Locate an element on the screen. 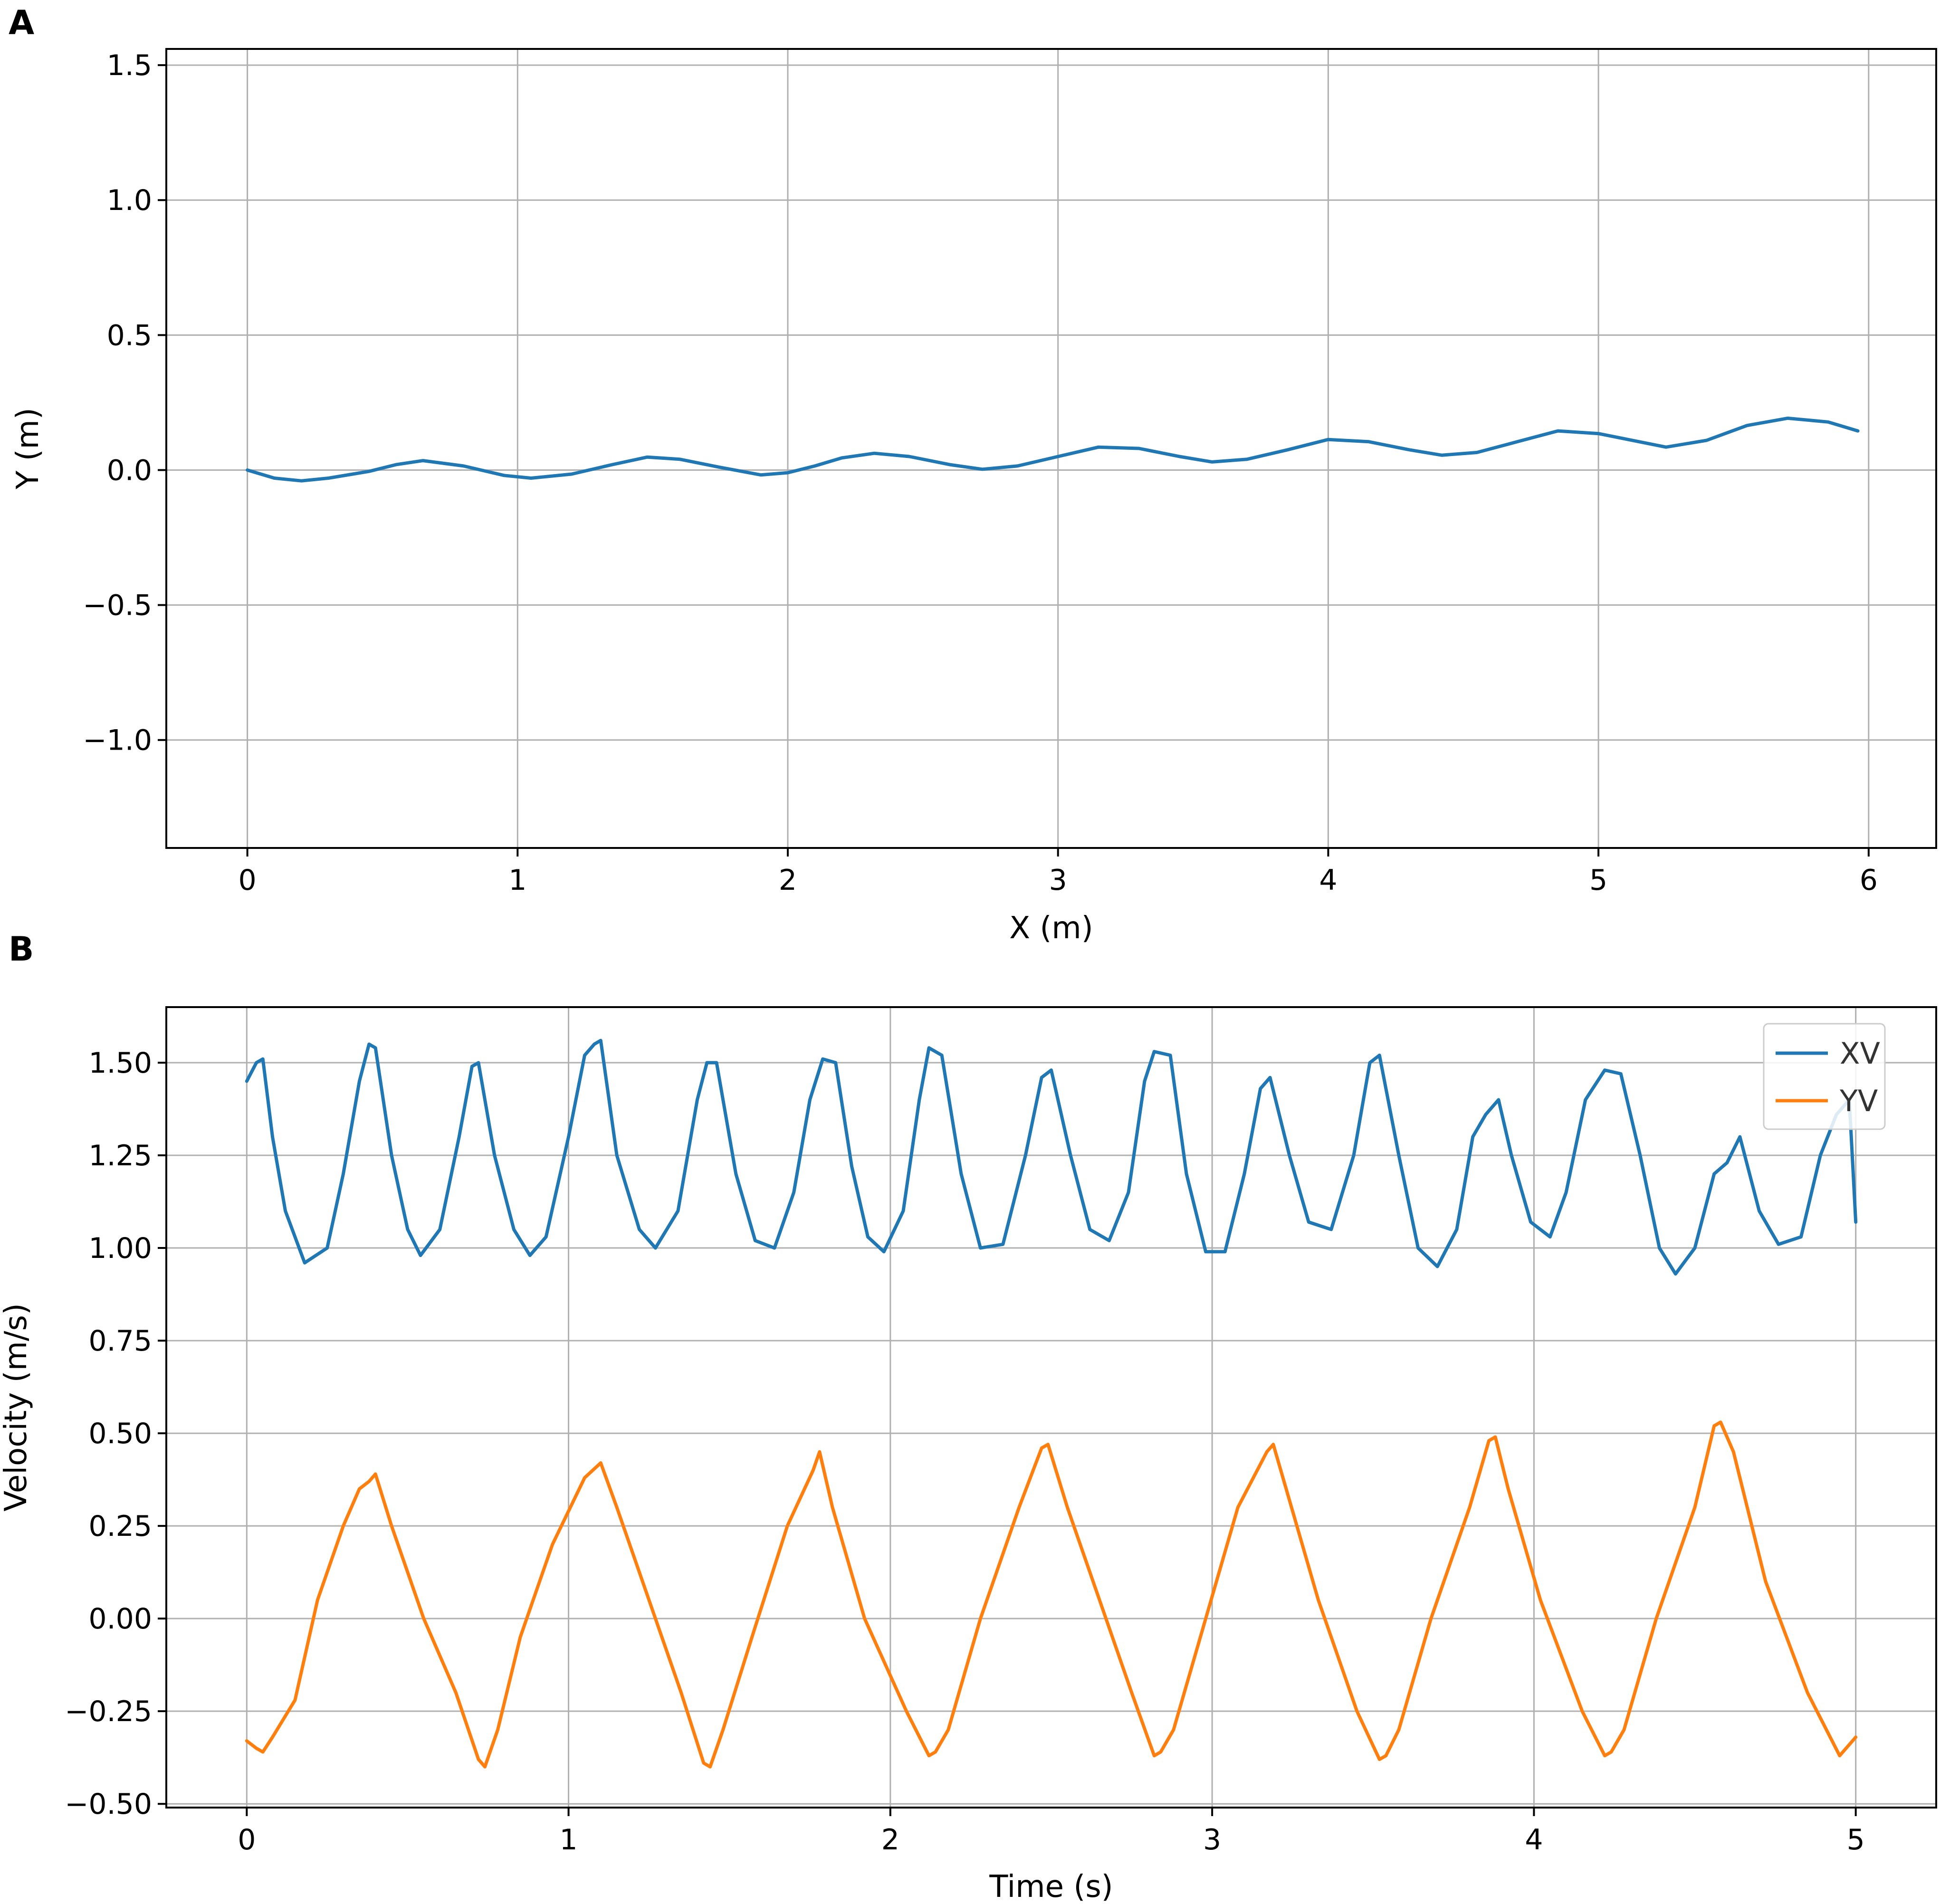 The image size is (1940, 1904). y-tick-label: 0.0 is located at coordinates (129, 471).